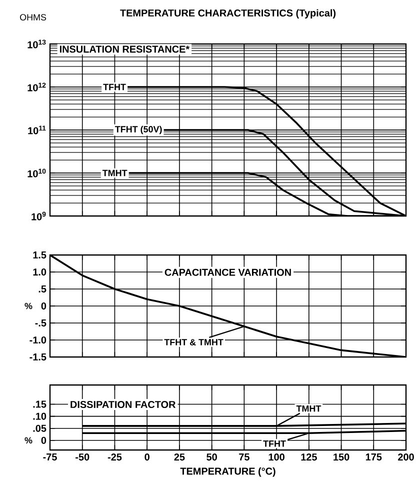 The image size is (418, 492). Describe the element at coordinates (114, 87) in the screenshot. I see `series-label: TFHT` at that location.